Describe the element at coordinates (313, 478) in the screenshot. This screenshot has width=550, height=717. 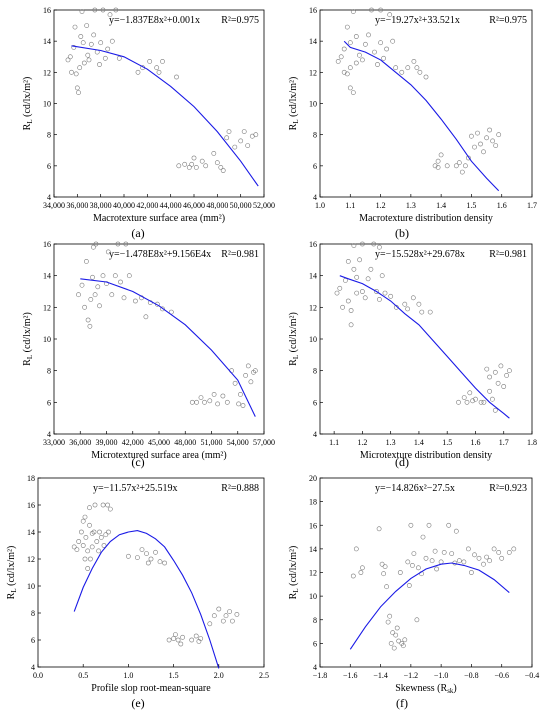
I see `y-tick-label: 20` at that location.